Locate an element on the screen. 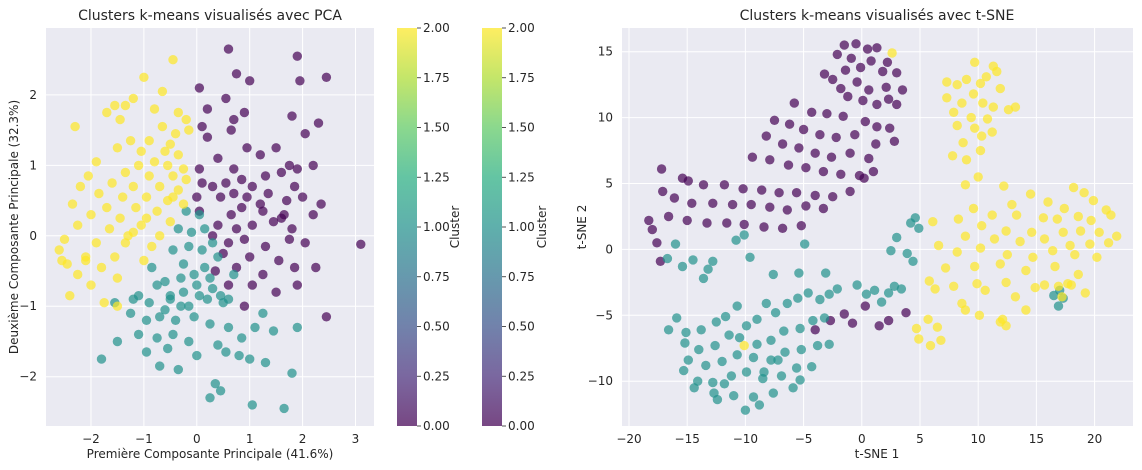  tsne-xlabel: t-SNE 1 is located at coordinates (877, 454).